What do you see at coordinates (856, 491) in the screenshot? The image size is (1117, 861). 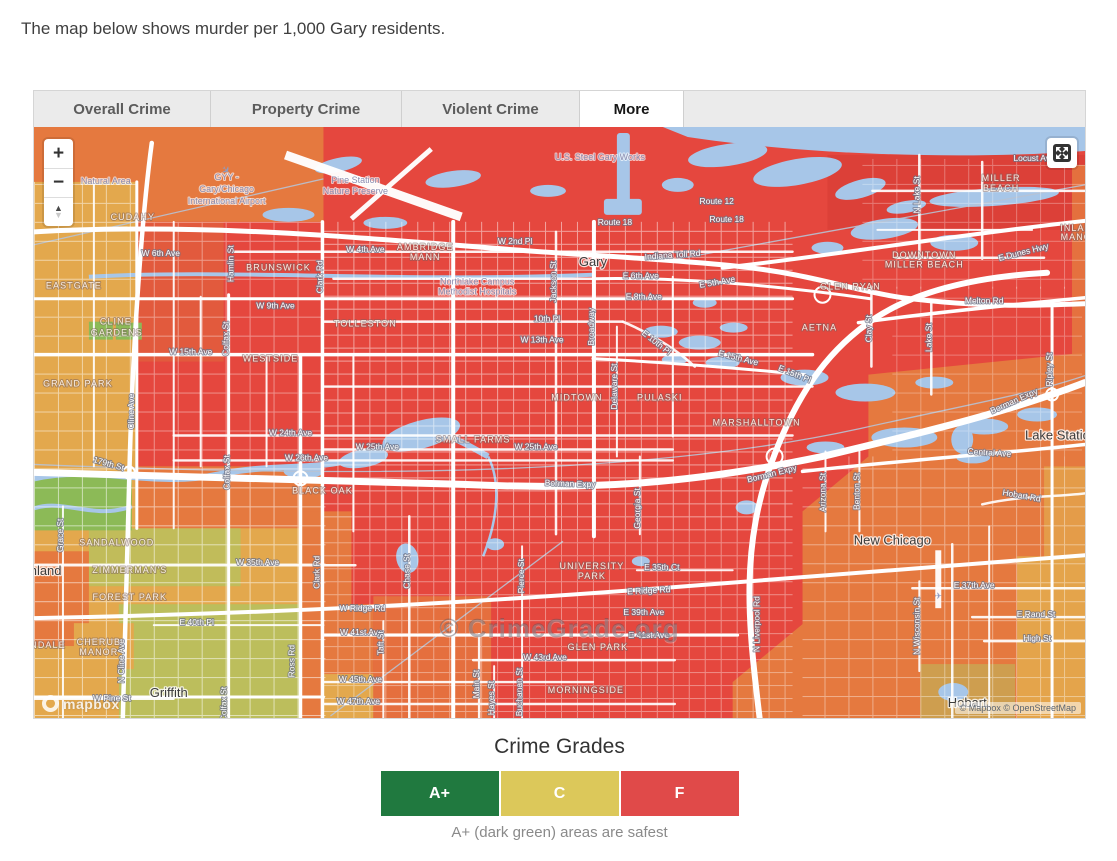 I see `road-label: Benton St` at bounding box center [856, 491].